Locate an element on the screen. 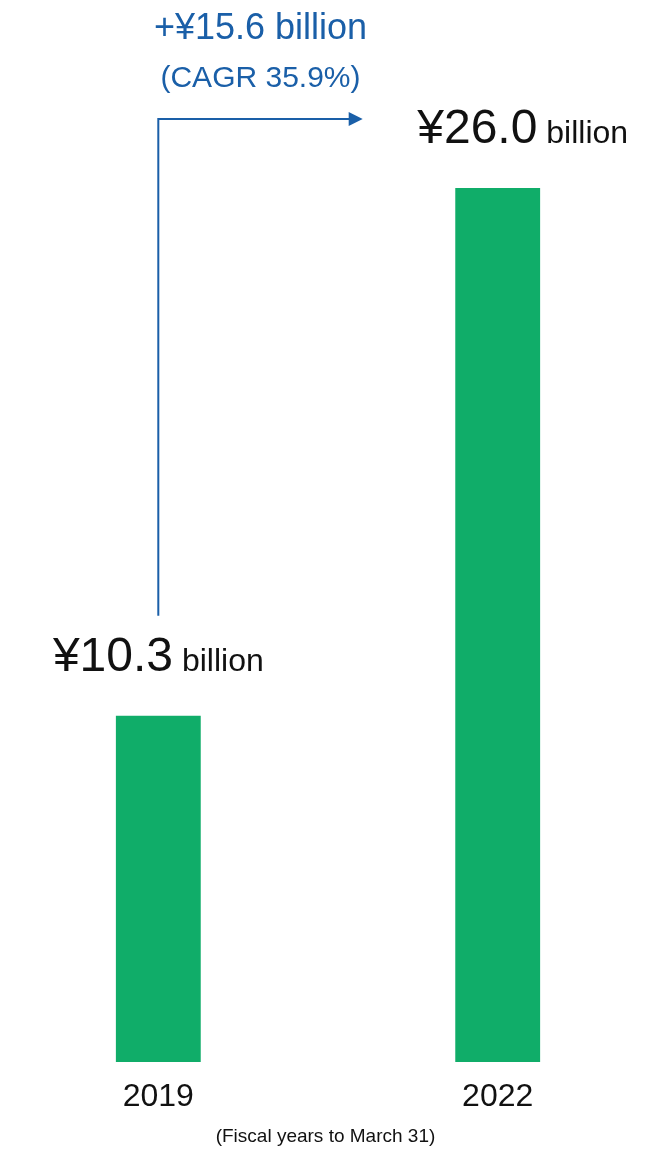 This screenshot has height=1154, width=671. text: (Fiscal years to March 31) is located at coordinates (325, 1135).